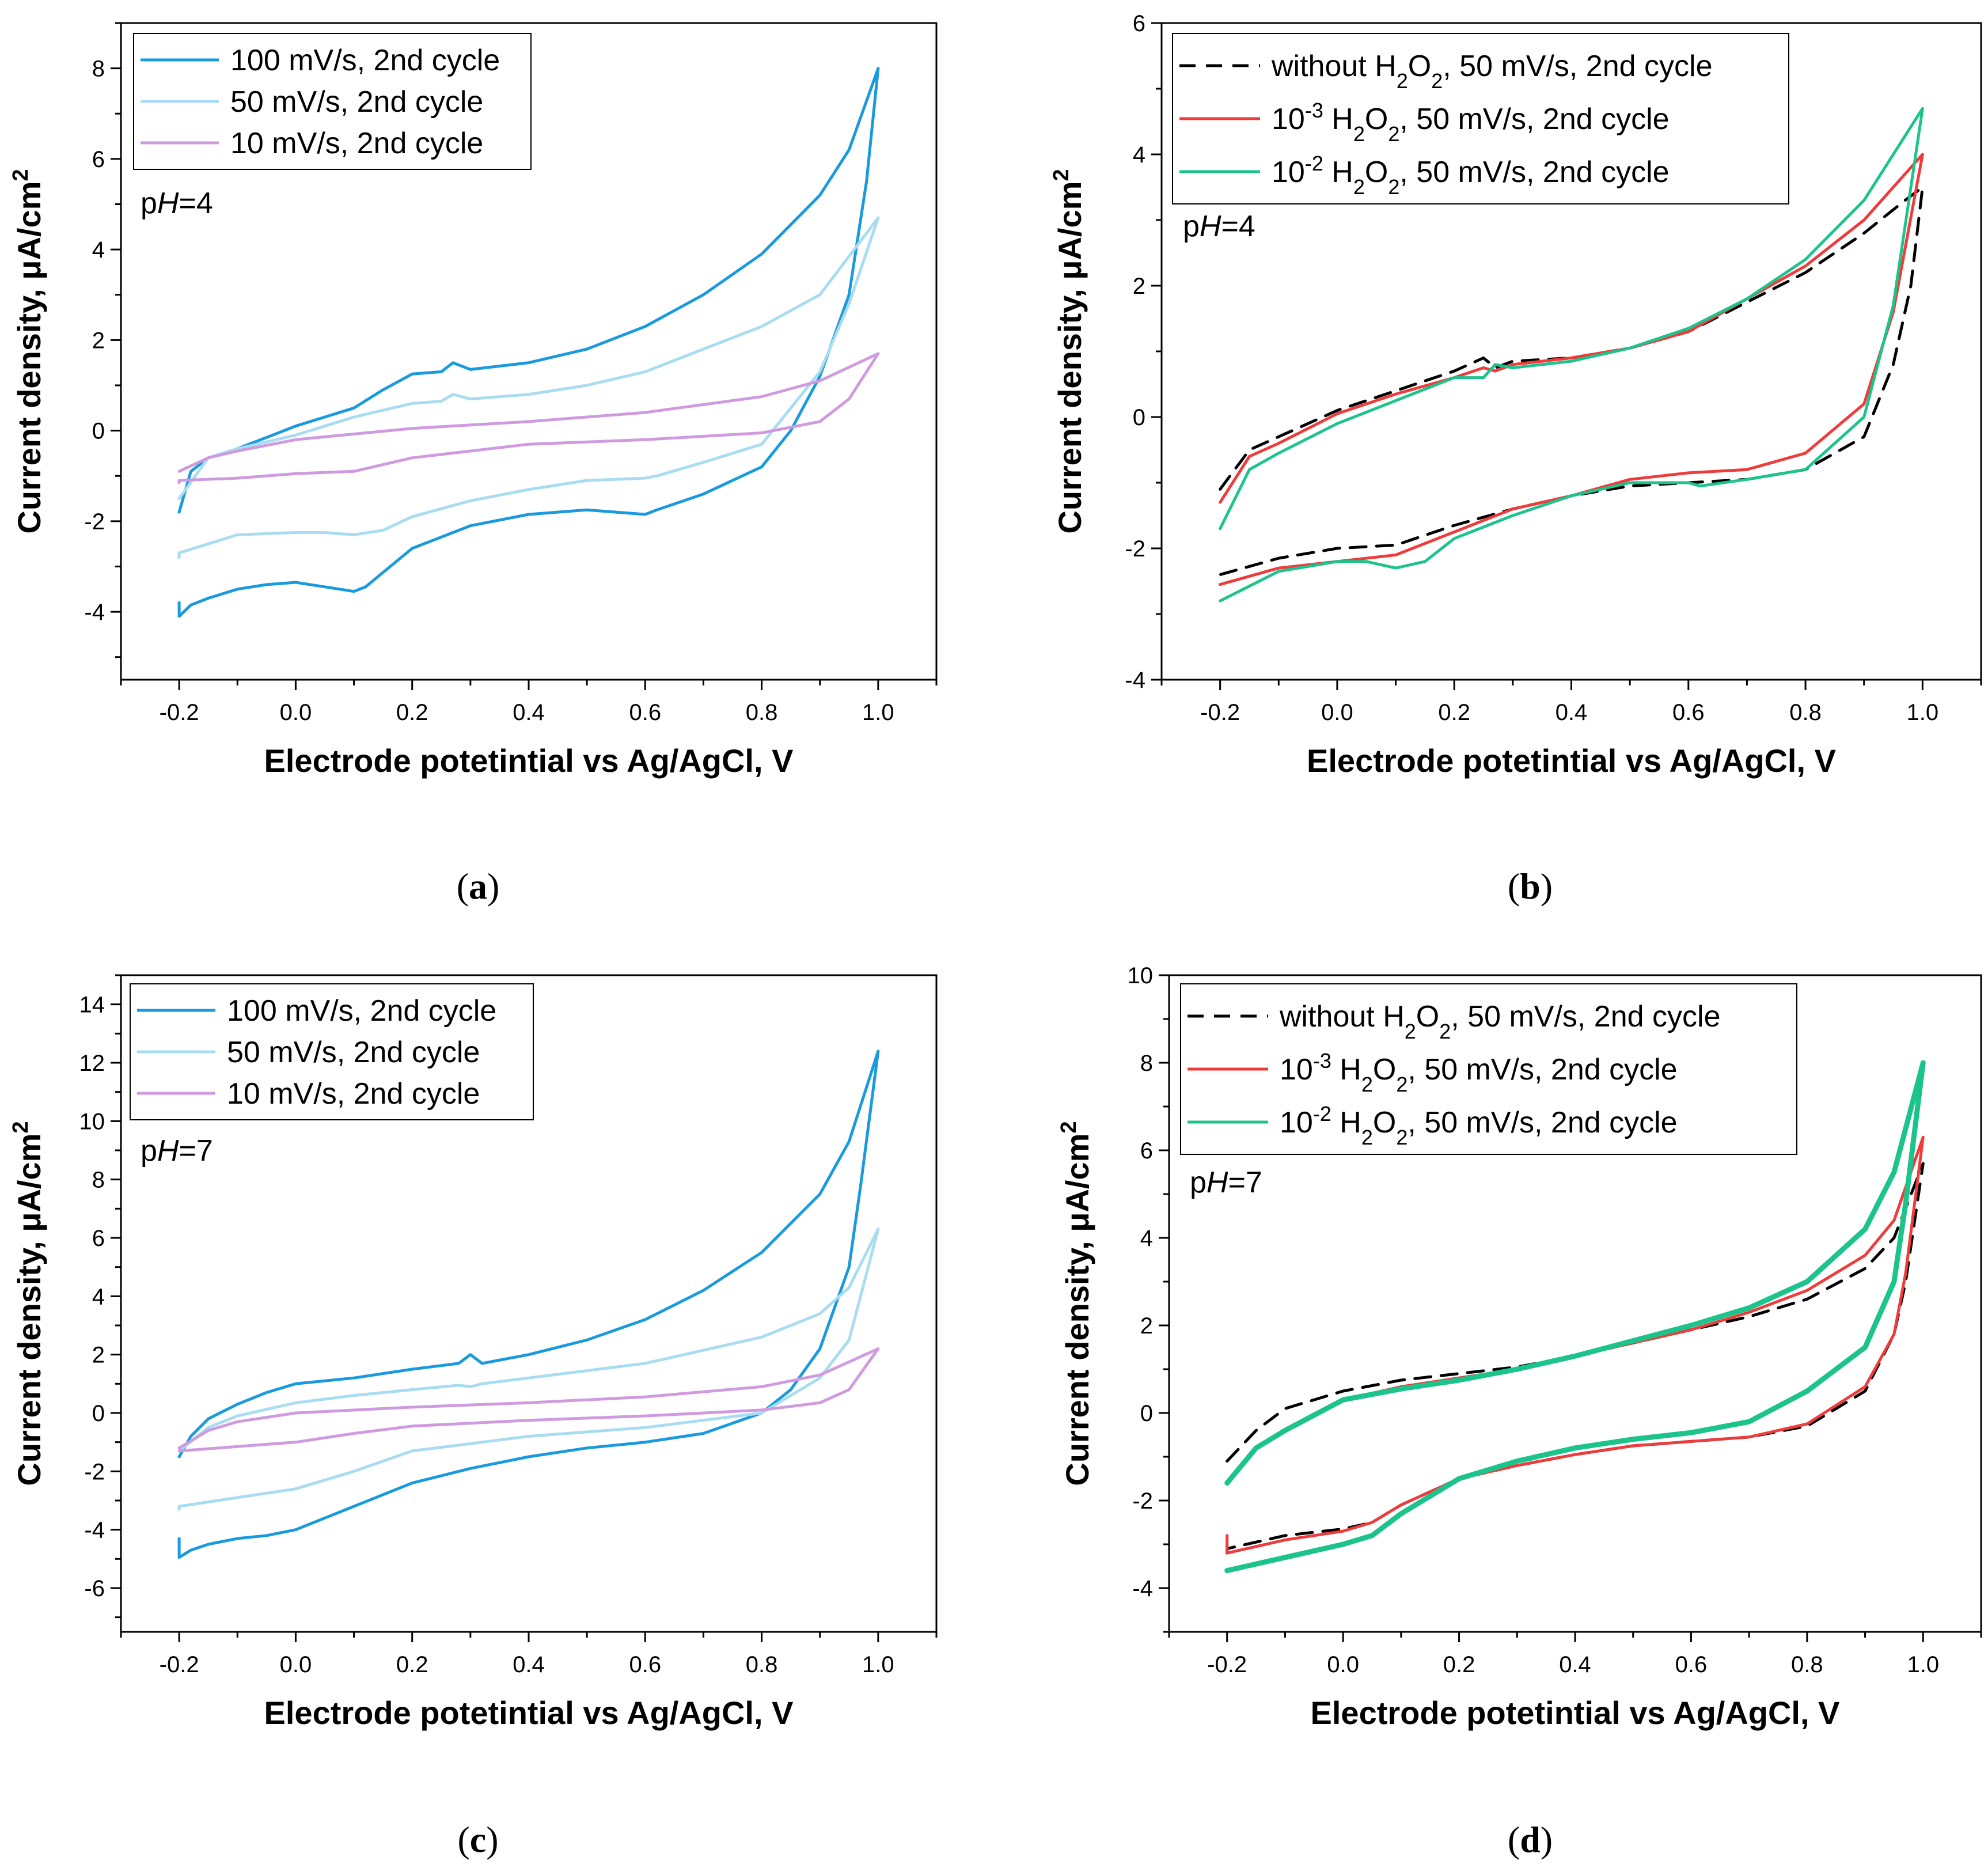  What do you see at coordinates (365, 60) in the screenshot?
I see `legend-entry: 100 mV/s, 2nd cycle` at bounding box center [365, 60].